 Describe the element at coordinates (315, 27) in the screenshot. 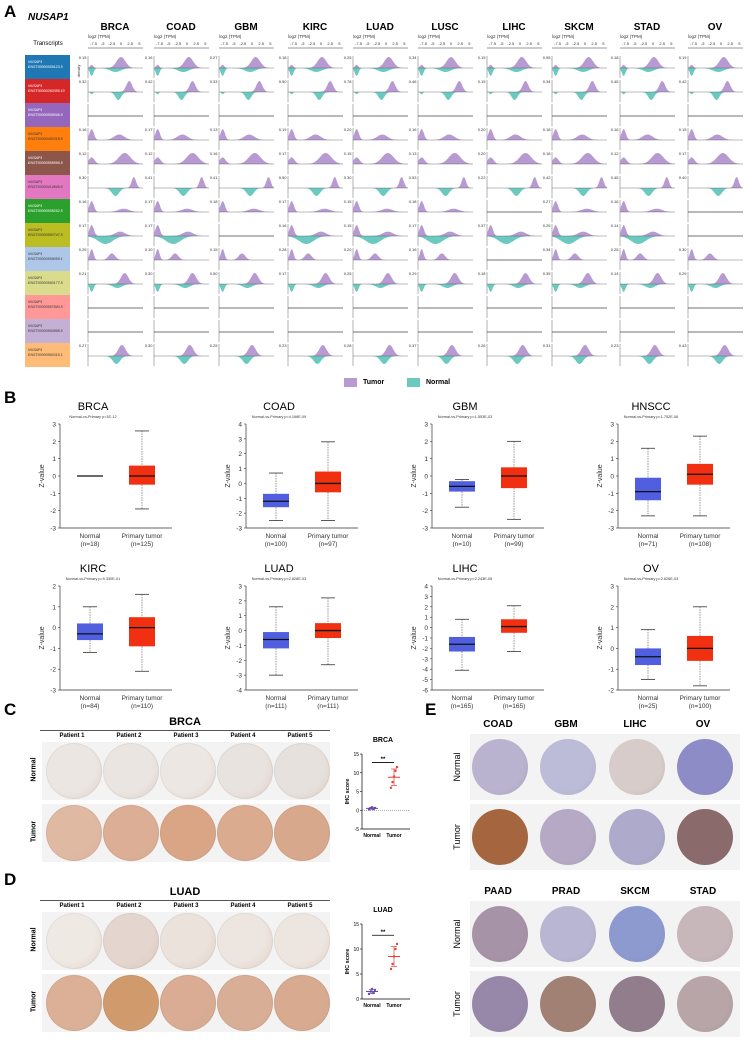

I see `cancer-header: KIRC` at that location.